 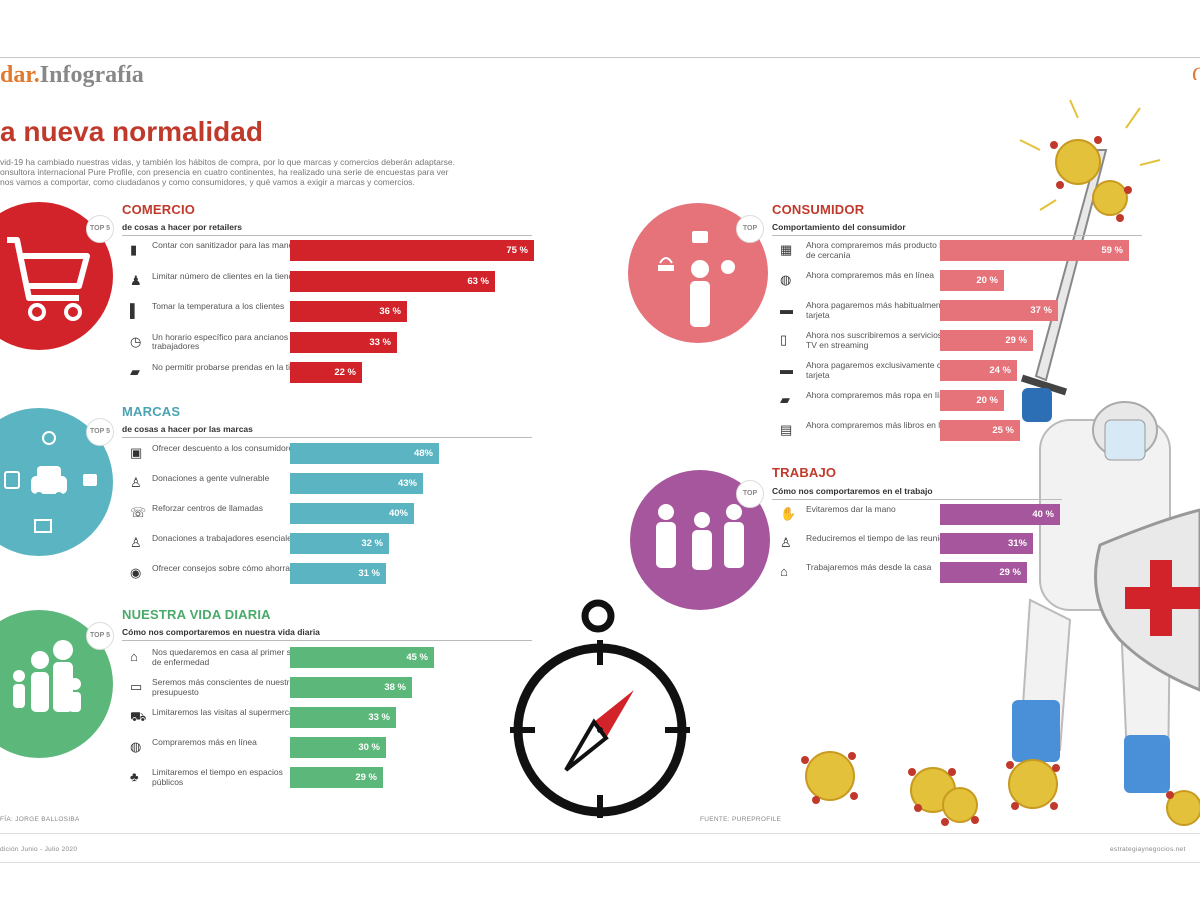 What do you see at coordinates (134, 249) in the screenshot?
I see `hand-sanitizer-icon: ▮` at bounding box center [134, 249].